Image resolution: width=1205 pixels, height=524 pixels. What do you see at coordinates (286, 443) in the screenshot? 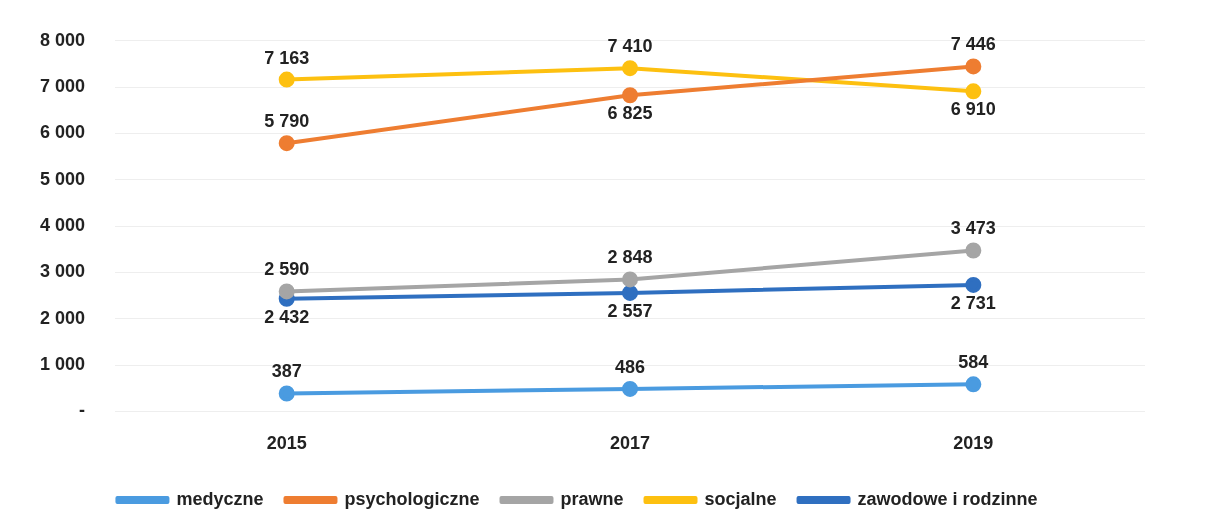
I see `x-tick-label: 2015` at bounding box center [286, 443].